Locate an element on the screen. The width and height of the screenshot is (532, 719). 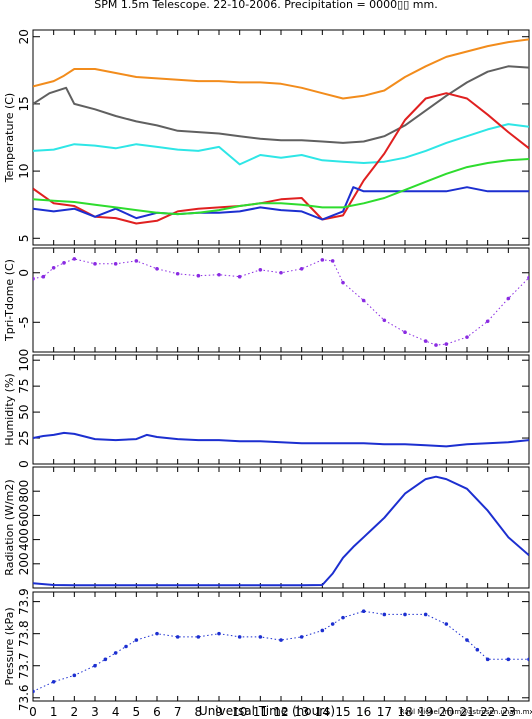
y-tick-label: 800 is located at coordinates (24, 491).